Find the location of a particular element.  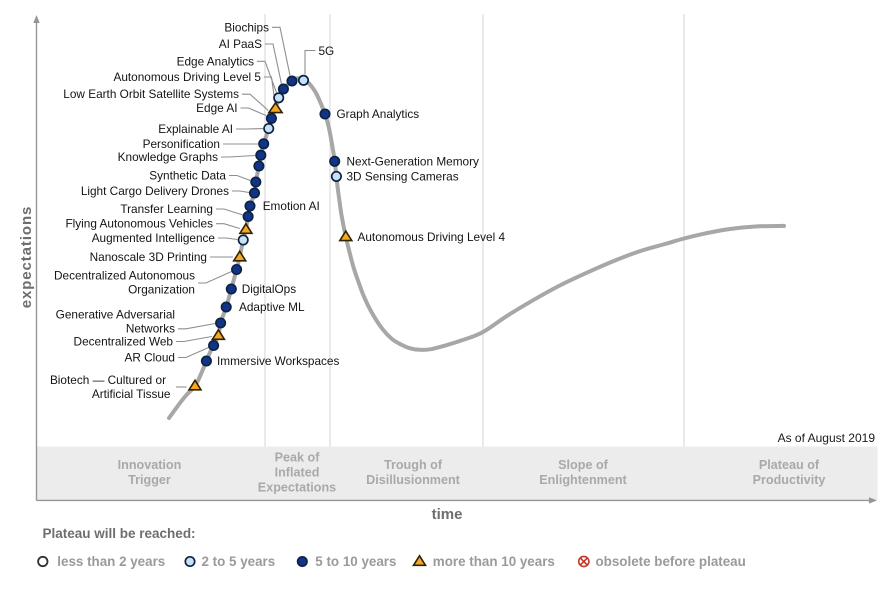

svg-text: 5G is located at coordinates (327, 51).